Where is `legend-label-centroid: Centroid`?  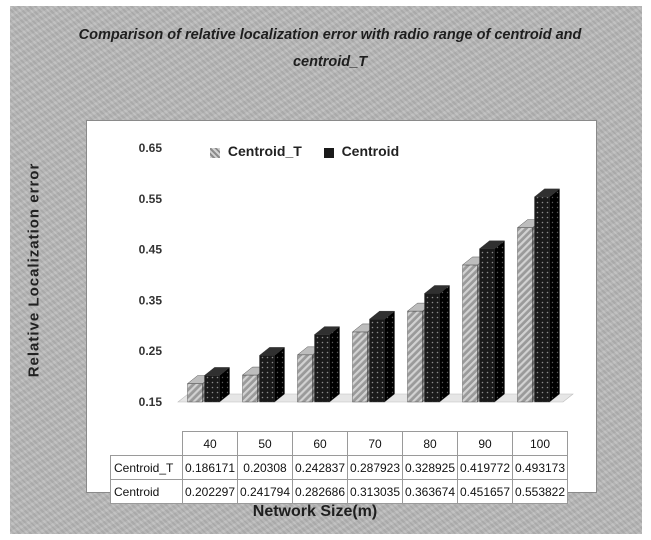
legend-label-centroid: Centroid is located at coordinates (370, 151).